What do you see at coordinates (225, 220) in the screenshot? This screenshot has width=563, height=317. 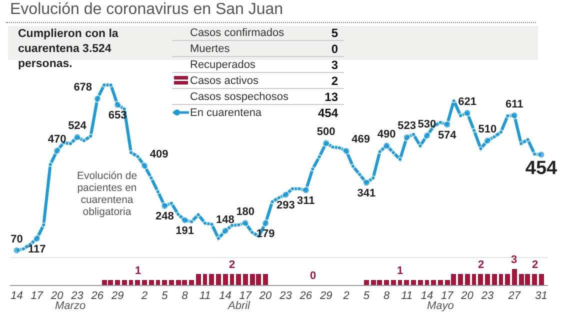 I see `data-label: 148` at bounding box center [225, 220].